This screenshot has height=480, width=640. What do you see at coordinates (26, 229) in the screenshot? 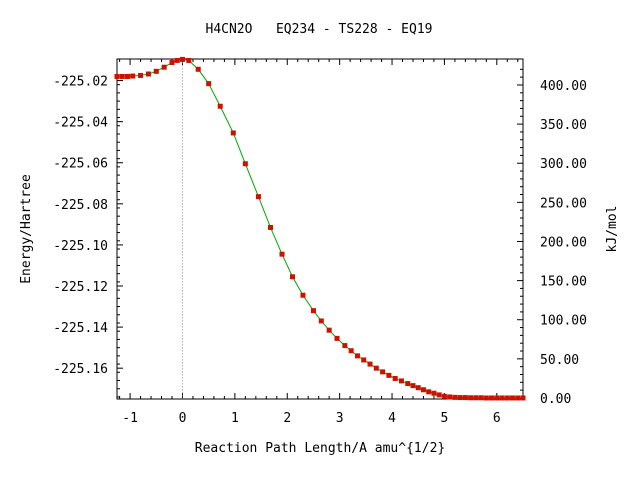
I see `y-axis-label: Energy/Hartree` at bounding box center [26, 229].